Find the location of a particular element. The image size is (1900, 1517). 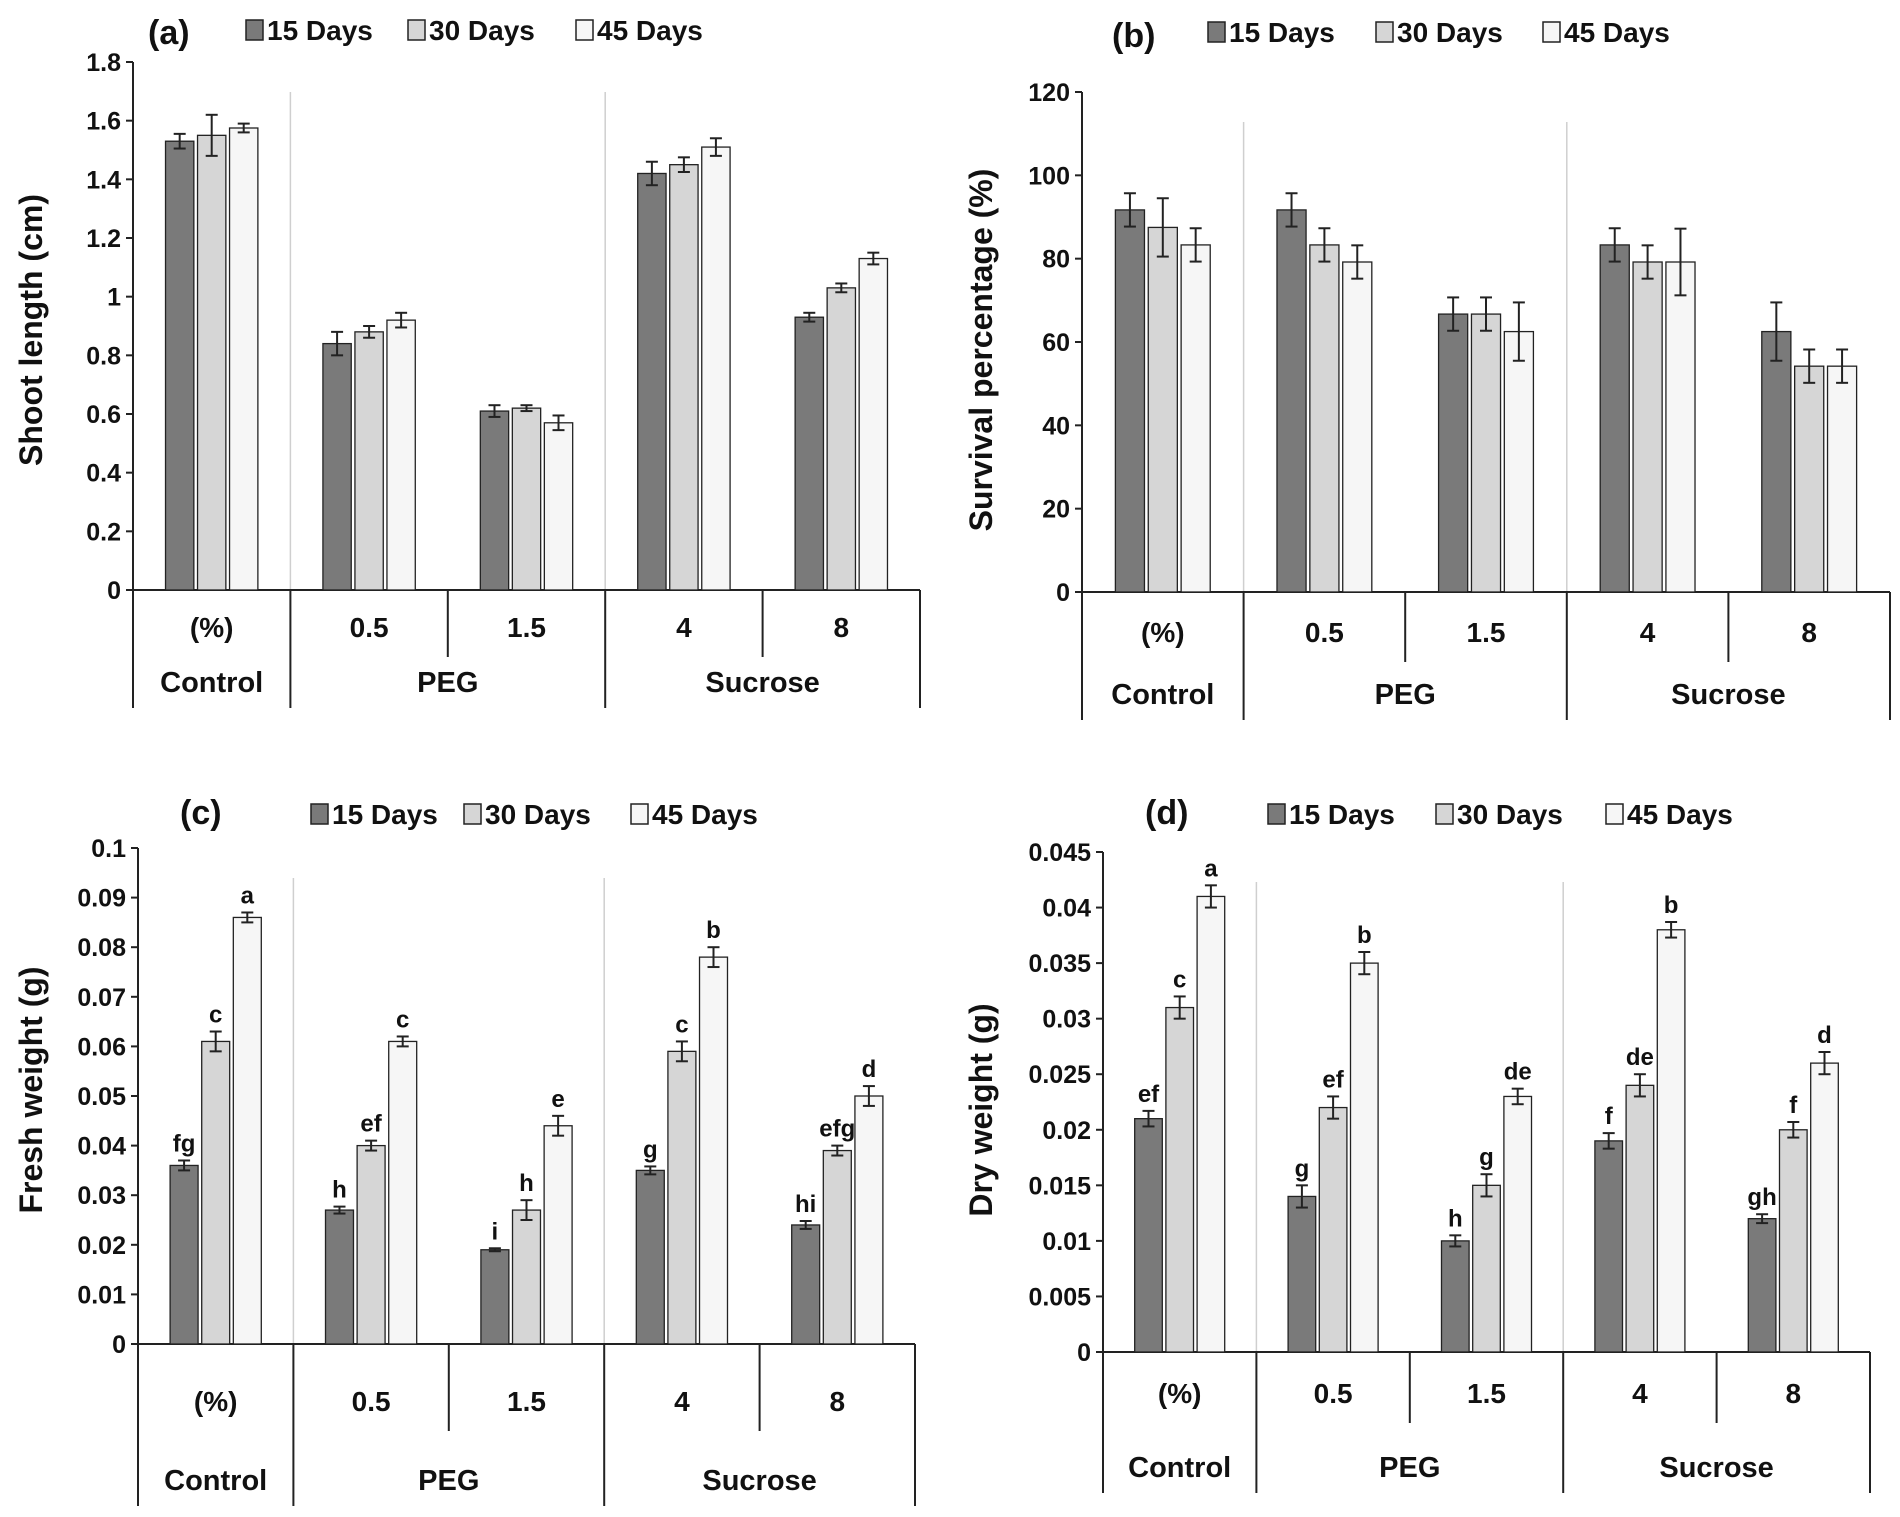

significance-letter: b is located at coordinates (1671, 905).